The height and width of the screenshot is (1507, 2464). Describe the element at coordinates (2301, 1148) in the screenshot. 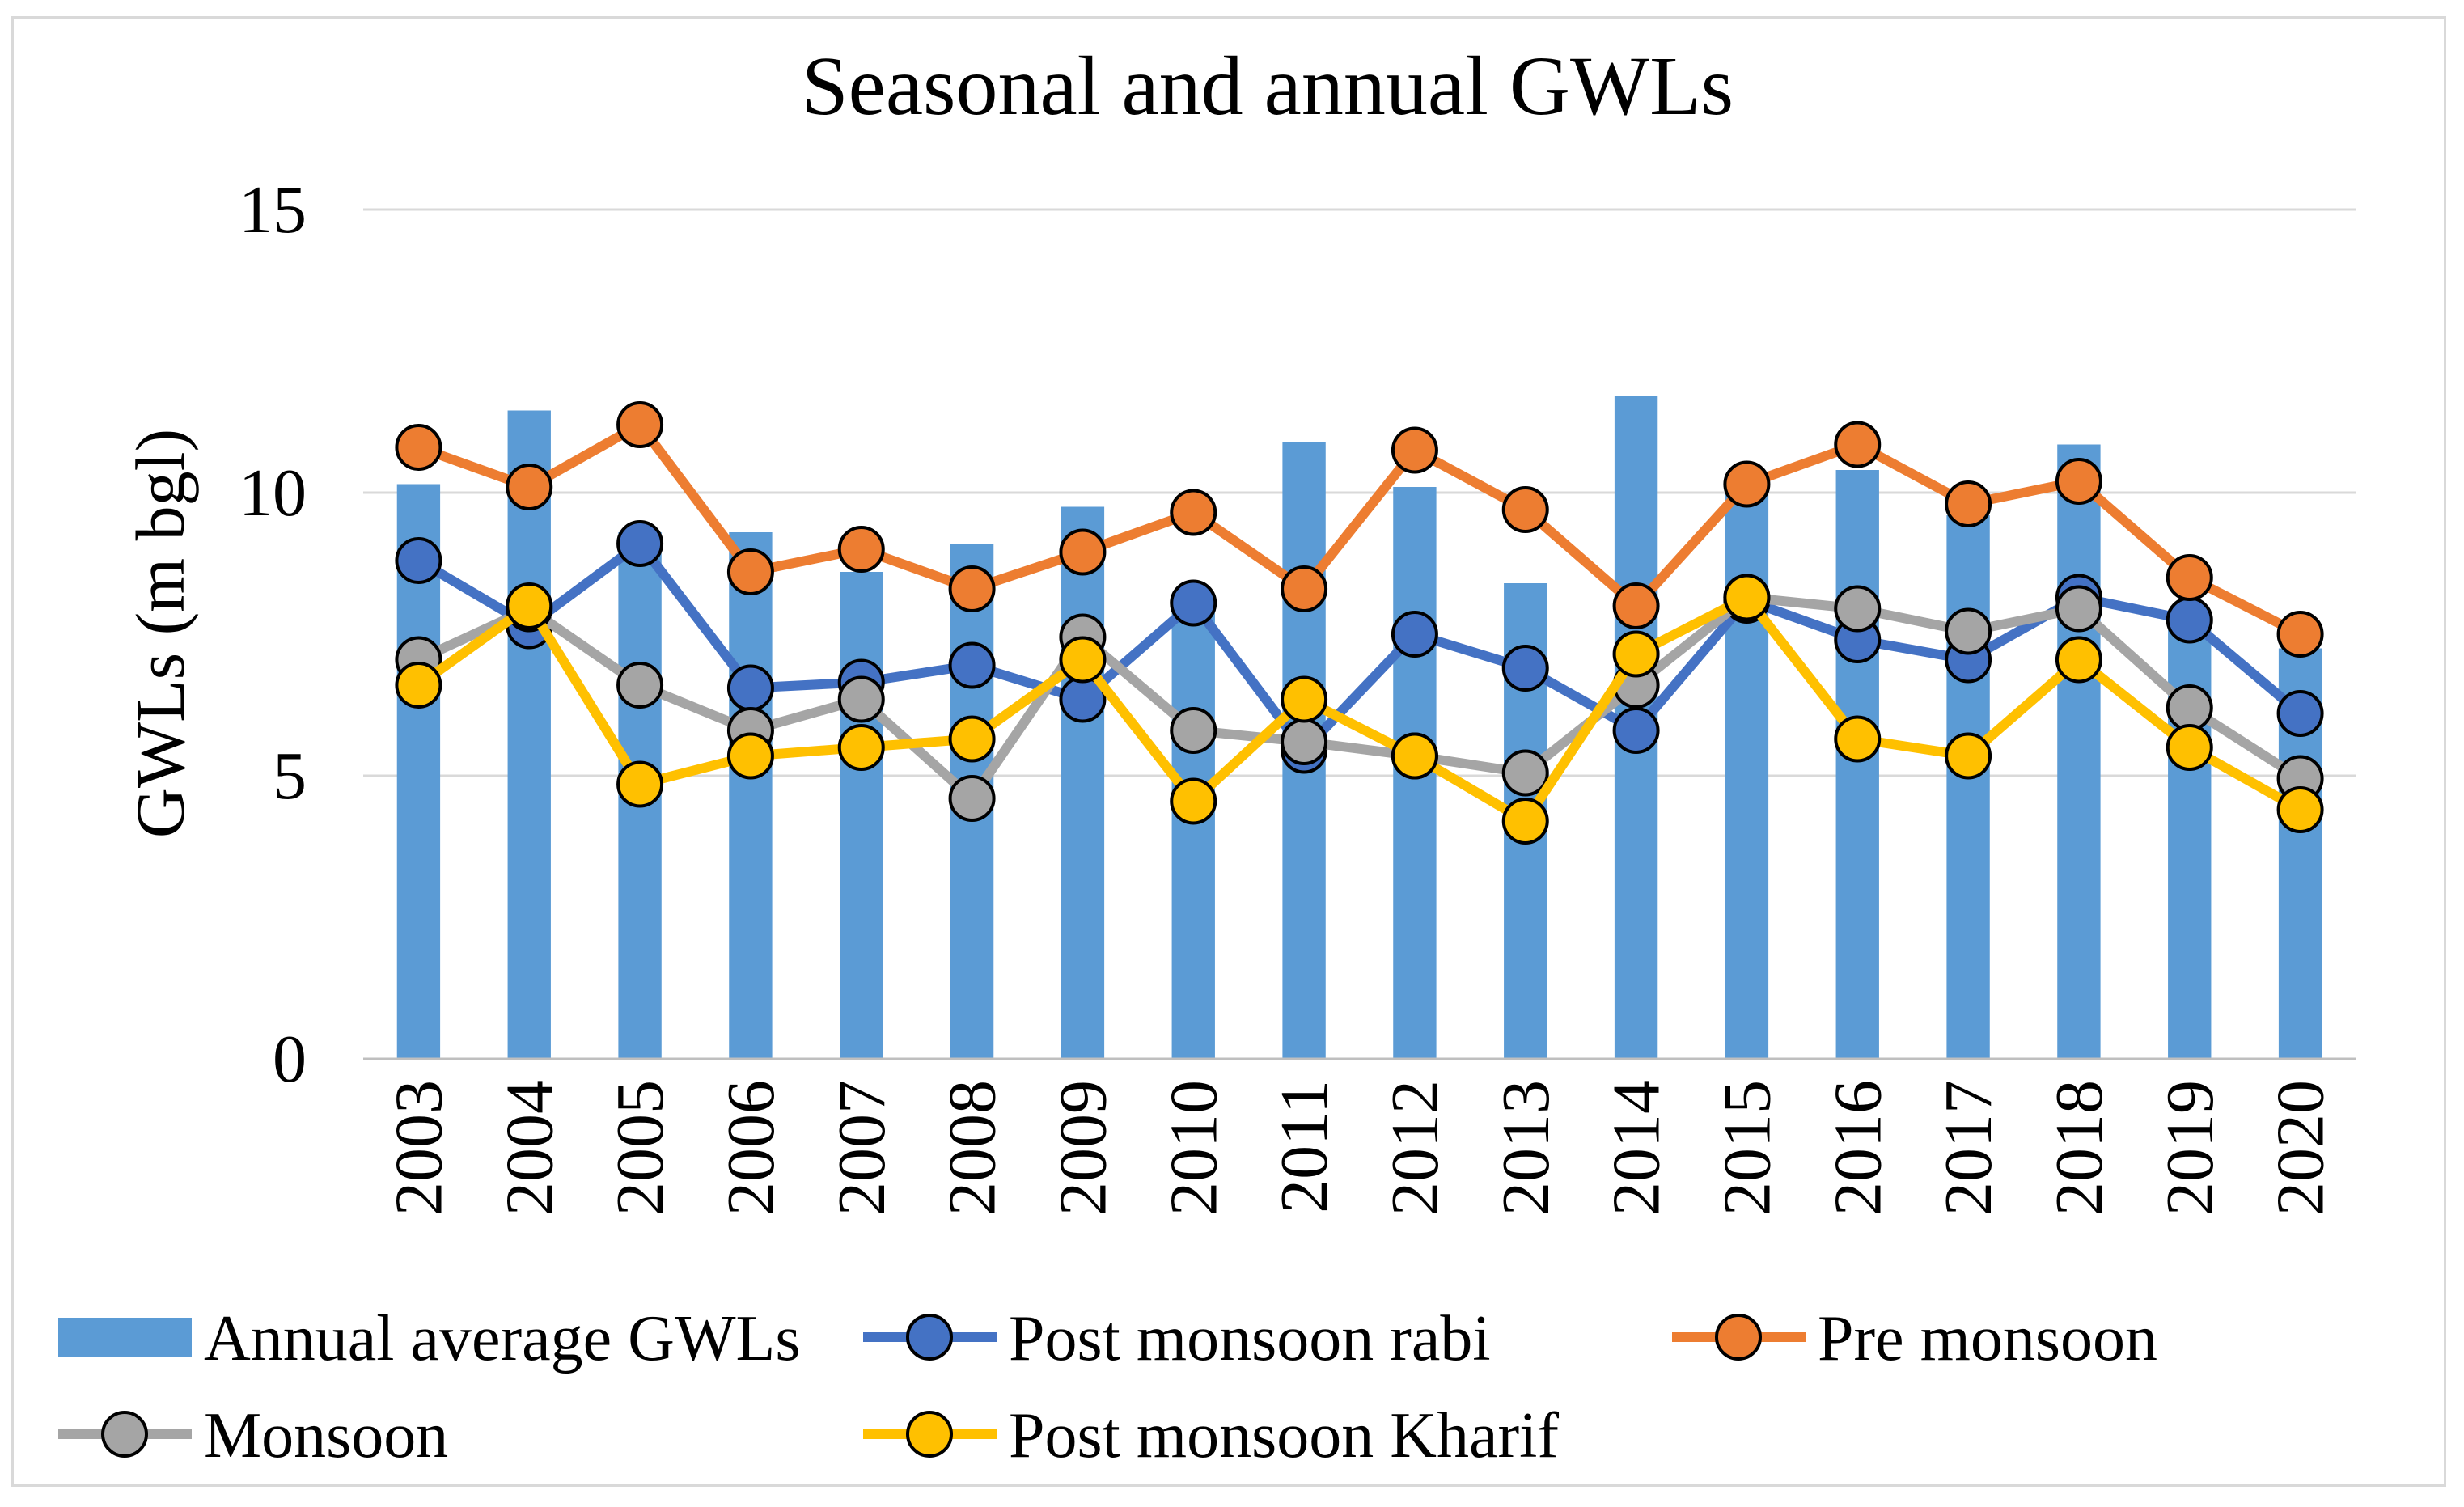

I see `x-tick-label: 2020` at that location.